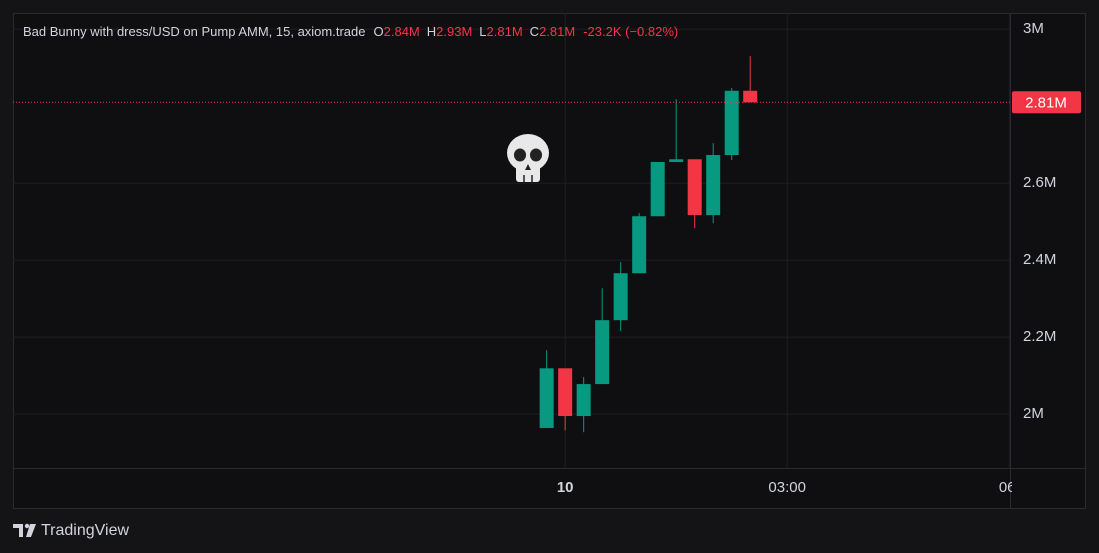 This screenshot has height=553, width=1099. Describe the element at coordinates (1033, 28) in the screenshot. I see `y-tick-label: 3M` at that location.